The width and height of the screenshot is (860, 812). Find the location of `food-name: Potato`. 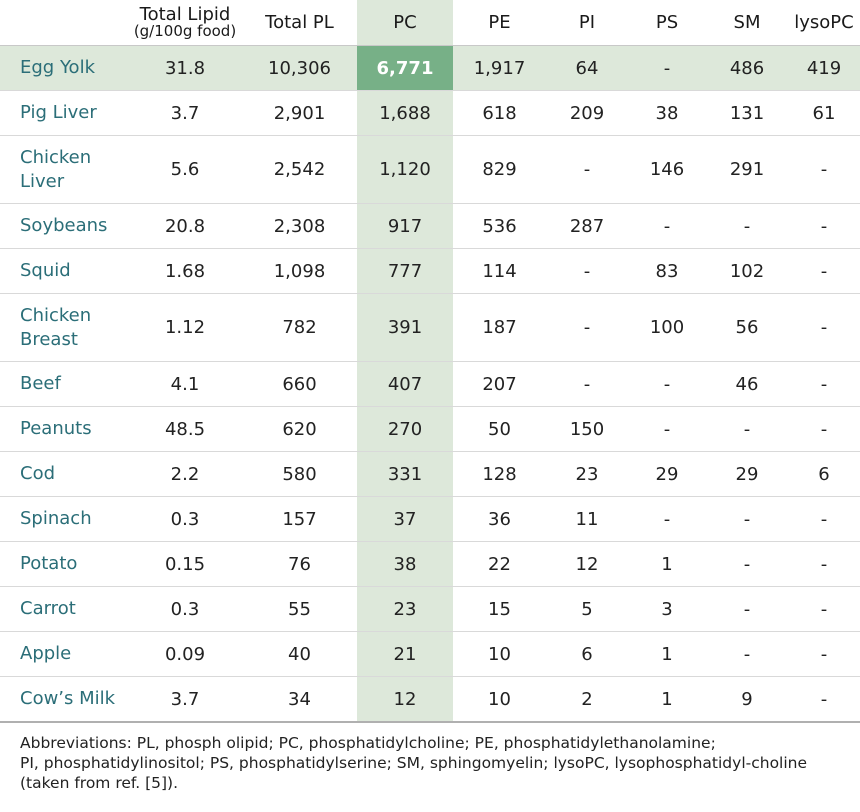

food-name: Potato is located at coordinates (64, 564).